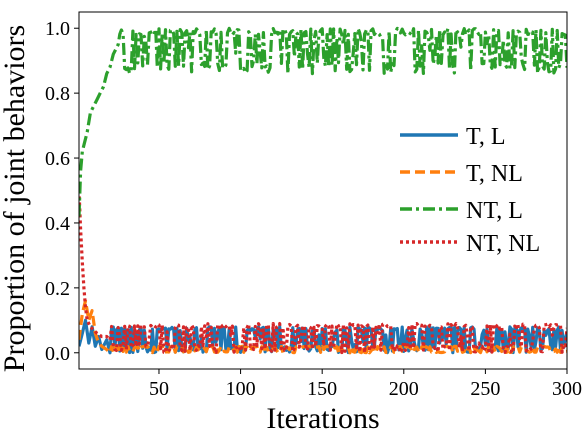  What do you see at coordinates (57, 289) in the screenshot?
I see `y-tick-label: 0.2` at bounding box center [57, 289].